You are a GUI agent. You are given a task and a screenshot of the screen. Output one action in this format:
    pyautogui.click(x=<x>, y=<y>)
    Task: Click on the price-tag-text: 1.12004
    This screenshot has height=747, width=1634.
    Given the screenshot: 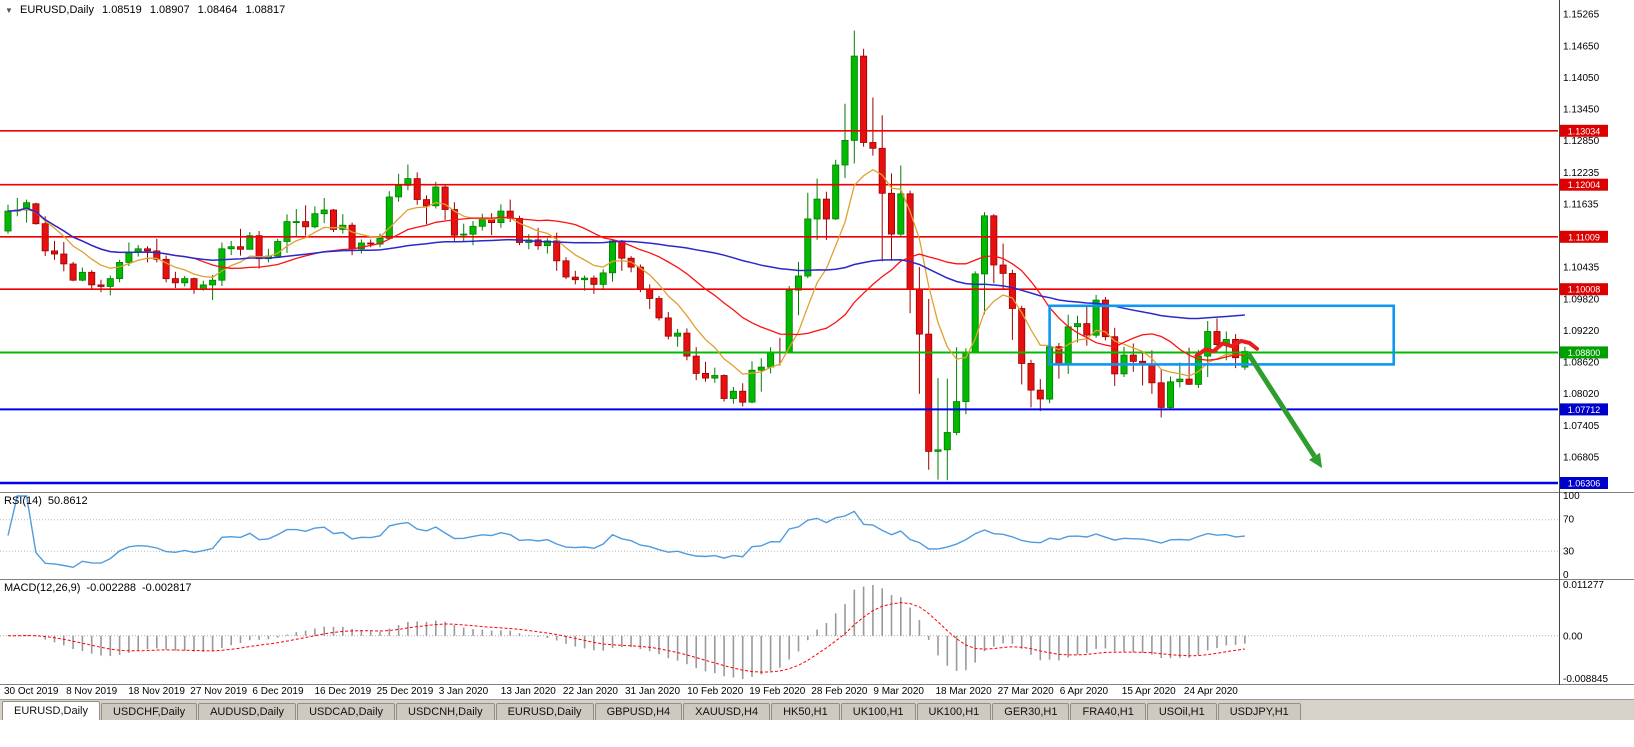 What is the action you would take?
    pyautogui.click(x=1584, y=185)
    